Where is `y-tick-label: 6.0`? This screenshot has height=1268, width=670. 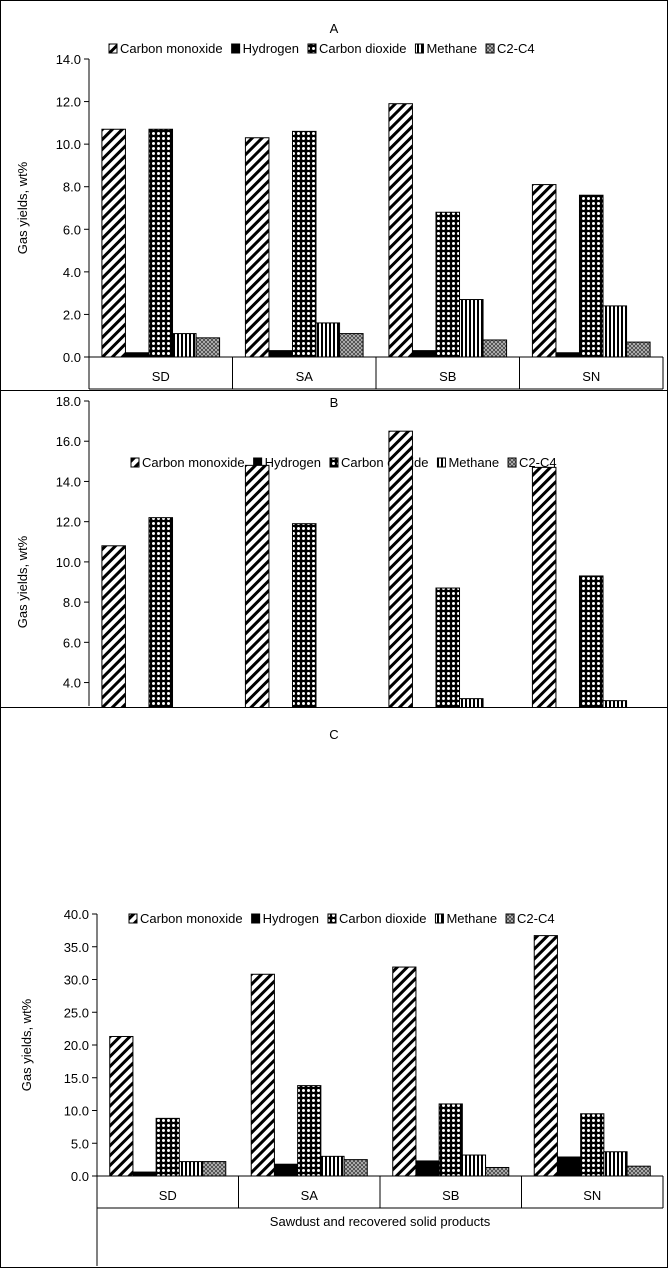 y-tick-label: 6.0 is located at coordinates (72, 642).